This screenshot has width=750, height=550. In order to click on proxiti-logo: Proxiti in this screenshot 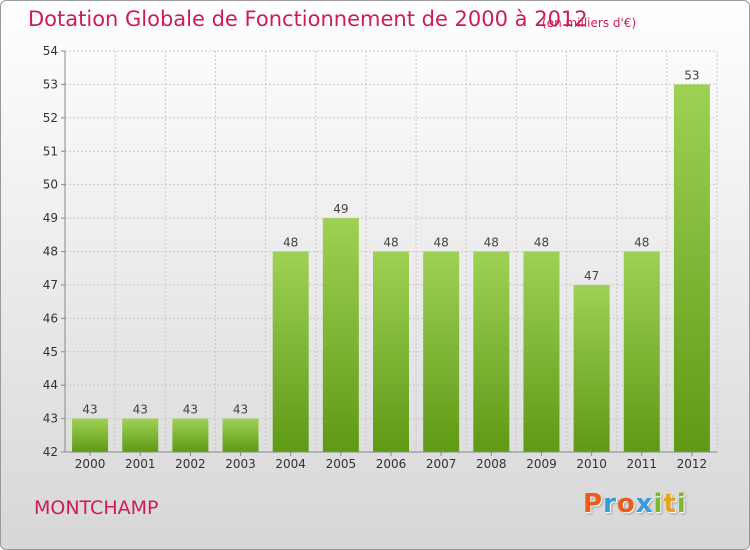, I will do `click(635, 504)`.